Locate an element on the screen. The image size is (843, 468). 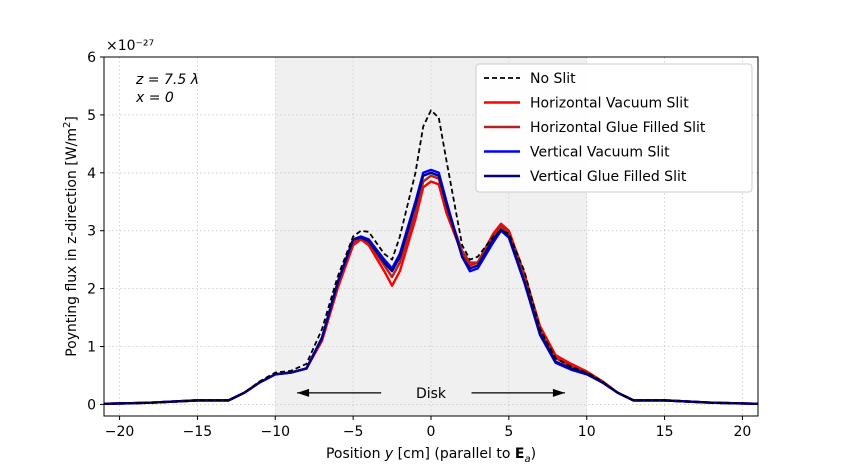
legend-label: Vertical Vacuum Slit is located at coordinates (600, 153).